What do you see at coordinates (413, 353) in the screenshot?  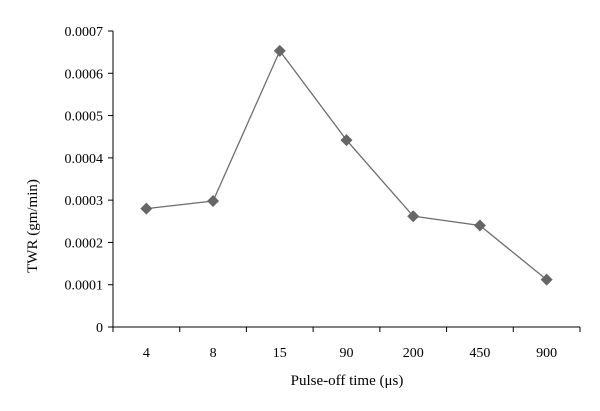 I see `x-tick-label: 200` at bounding box center [413, 353].